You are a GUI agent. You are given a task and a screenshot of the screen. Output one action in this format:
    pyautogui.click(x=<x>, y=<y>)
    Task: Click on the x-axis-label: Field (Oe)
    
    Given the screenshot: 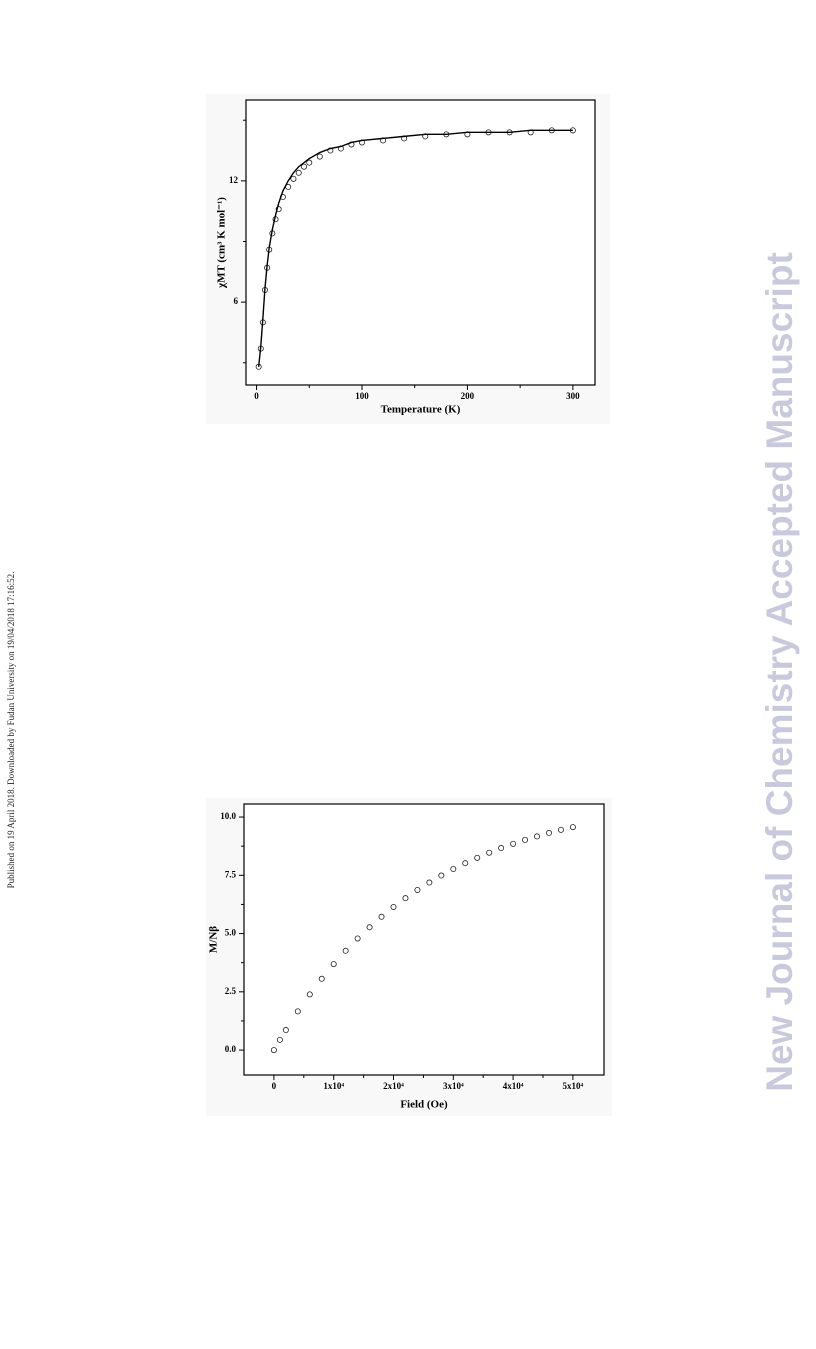 What is the action you would take?
    pyautogui.click(x=424, y=1105)
    